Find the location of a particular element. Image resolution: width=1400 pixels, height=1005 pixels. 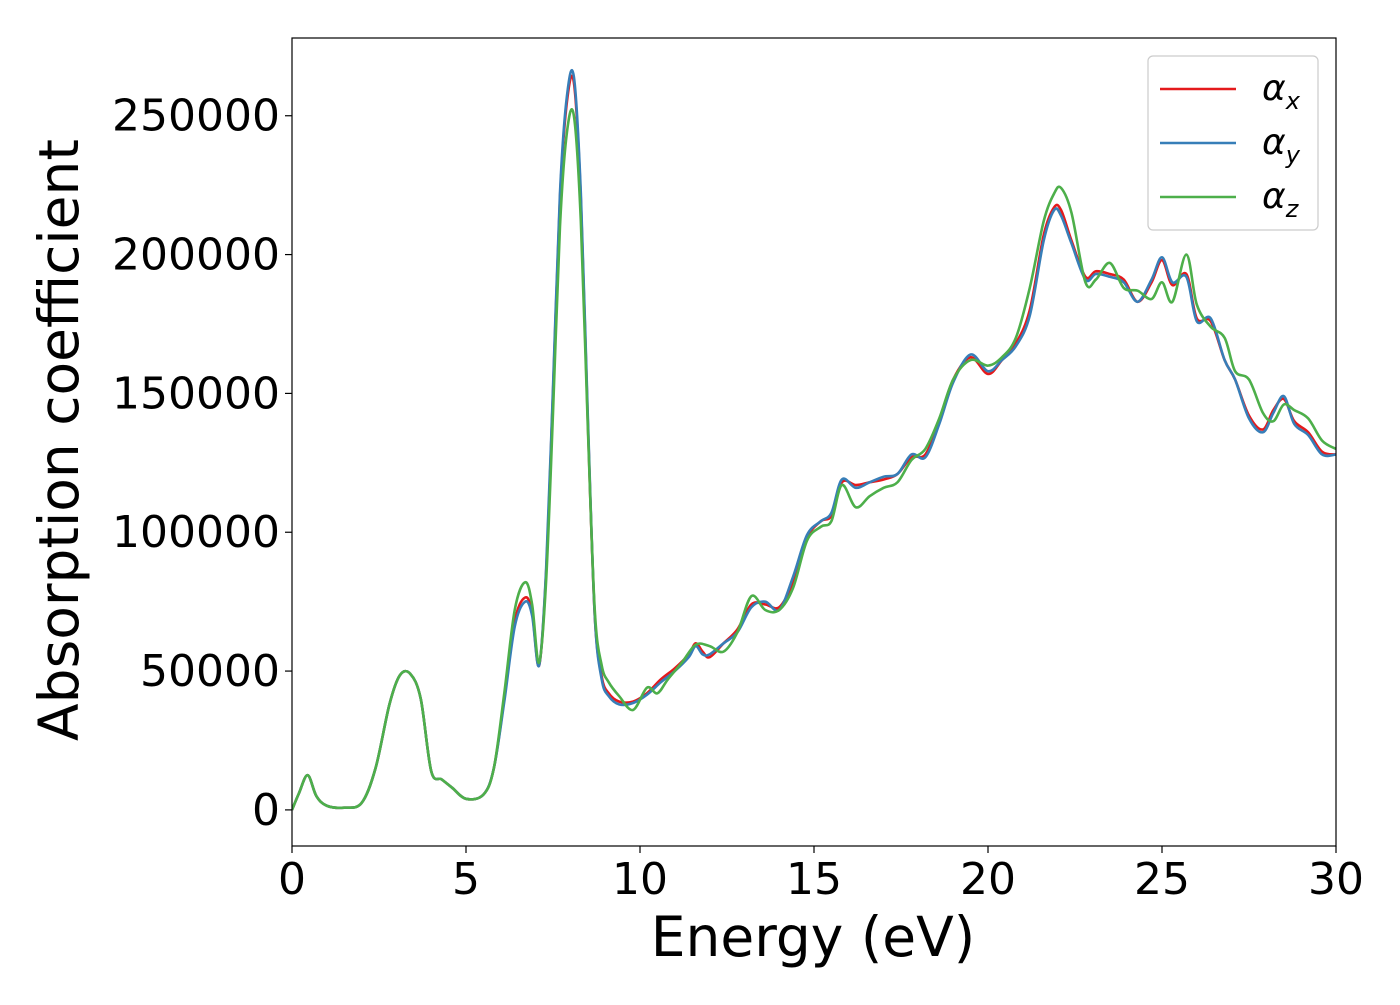

x-tick-label: 25 is located at coordinates (1162, 879).